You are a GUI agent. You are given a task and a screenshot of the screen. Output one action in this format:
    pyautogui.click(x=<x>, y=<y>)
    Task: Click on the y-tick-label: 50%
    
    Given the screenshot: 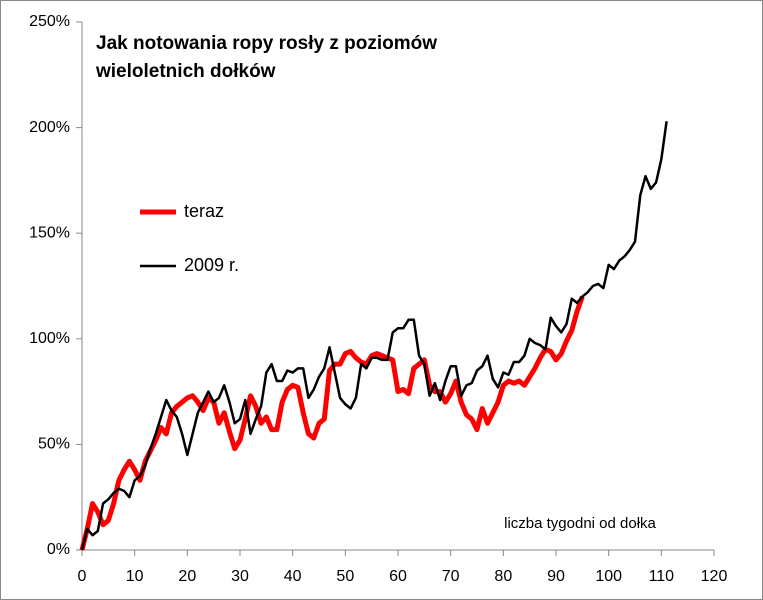 What is the action you would take?
    pyautogui.click(x=54, y=444)
    